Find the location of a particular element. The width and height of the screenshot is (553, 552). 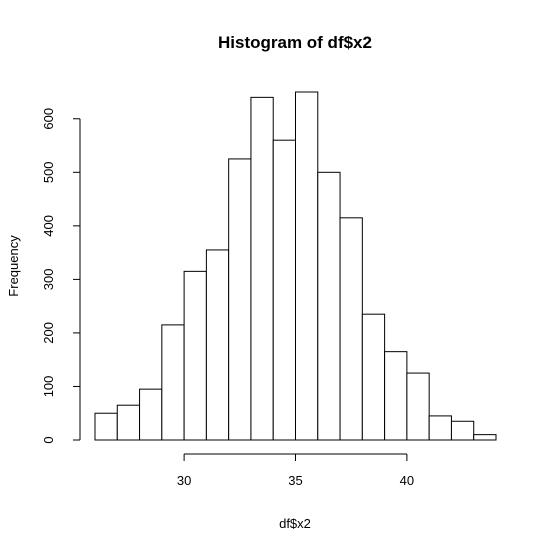

y-tick-label: 100 is located at coordinates (48, 387).